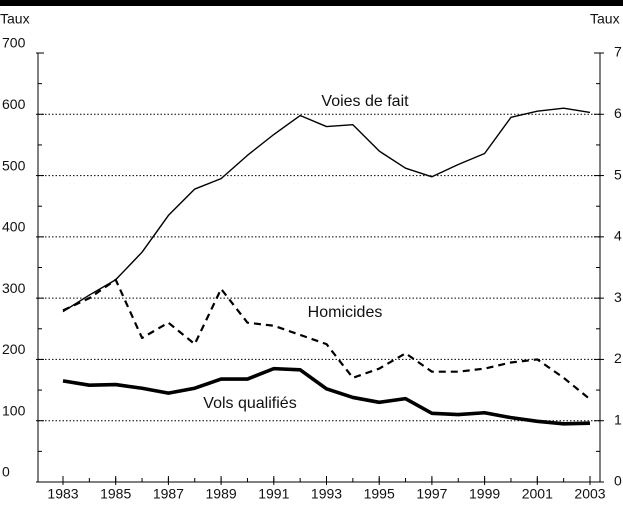 This screenshot has height=506, width=623. I want to click on y2-tick-label: 0, so click(618, 481).